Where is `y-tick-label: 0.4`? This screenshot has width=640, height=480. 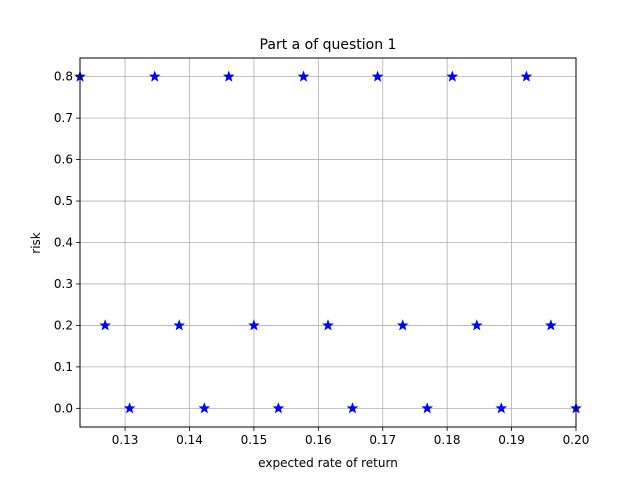
y-tick-label: 0.4 is located at coordinates (63, 243).